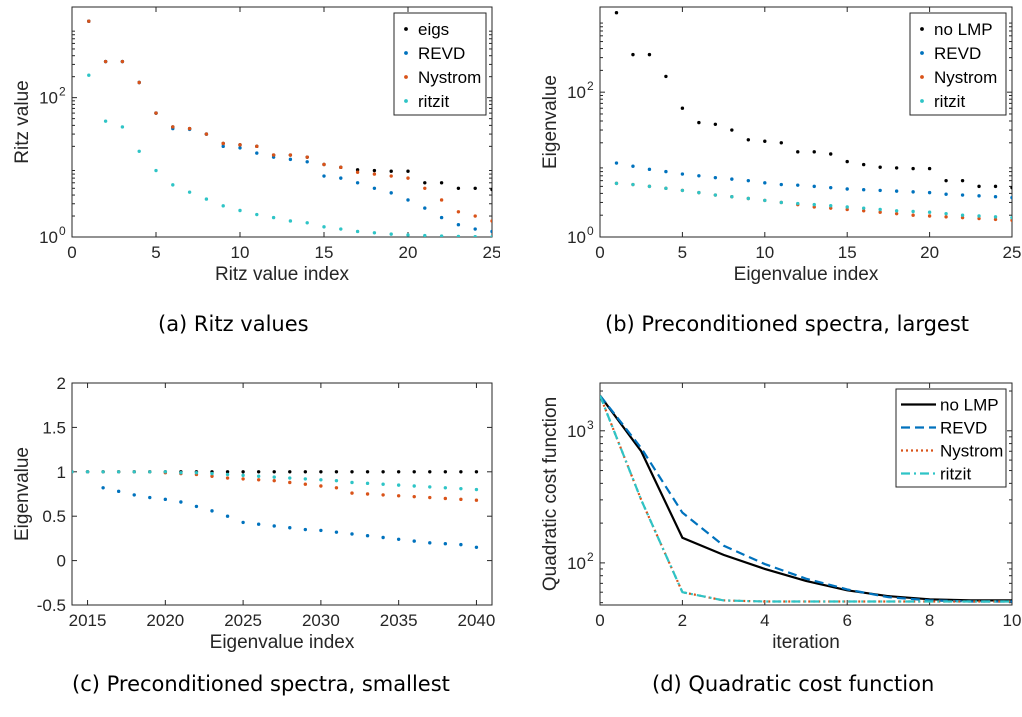  I want to click on y-tick-label: 1, so click(61, 472).